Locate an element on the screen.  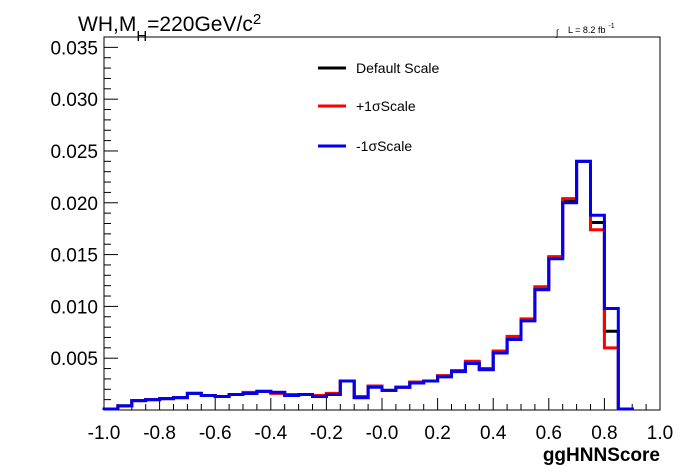
legend-label: +1σScale is located at coordinates (386, 106).